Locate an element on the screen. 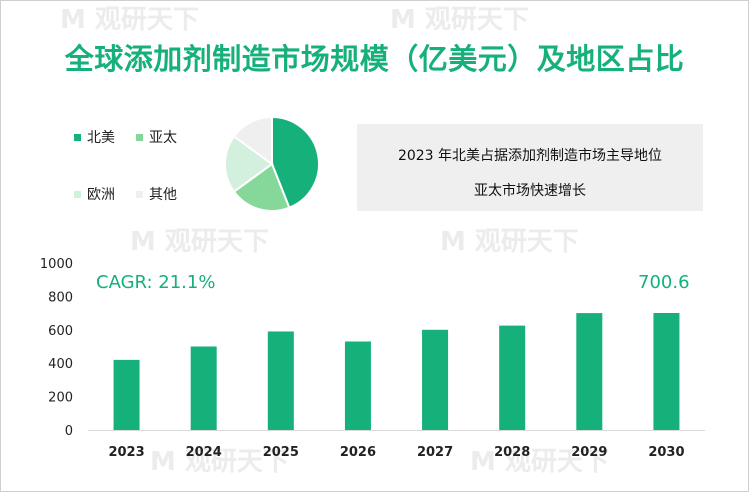 This screenshot has height=492, width=749. x-tick-label: 2030 is located at coordinates (666, 452).